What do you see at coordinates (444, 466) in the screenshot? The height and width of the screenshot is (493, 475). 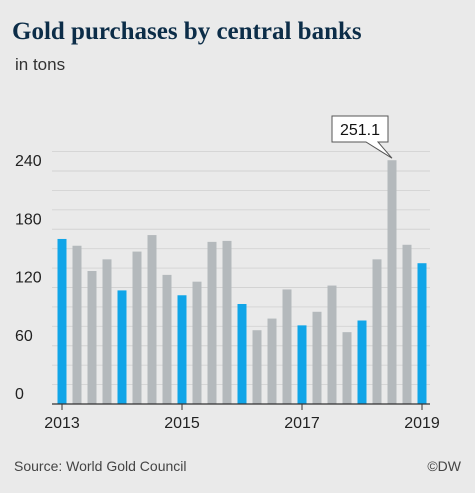 I see `dw-credit: ©DW` at bounding box center [444, 466].